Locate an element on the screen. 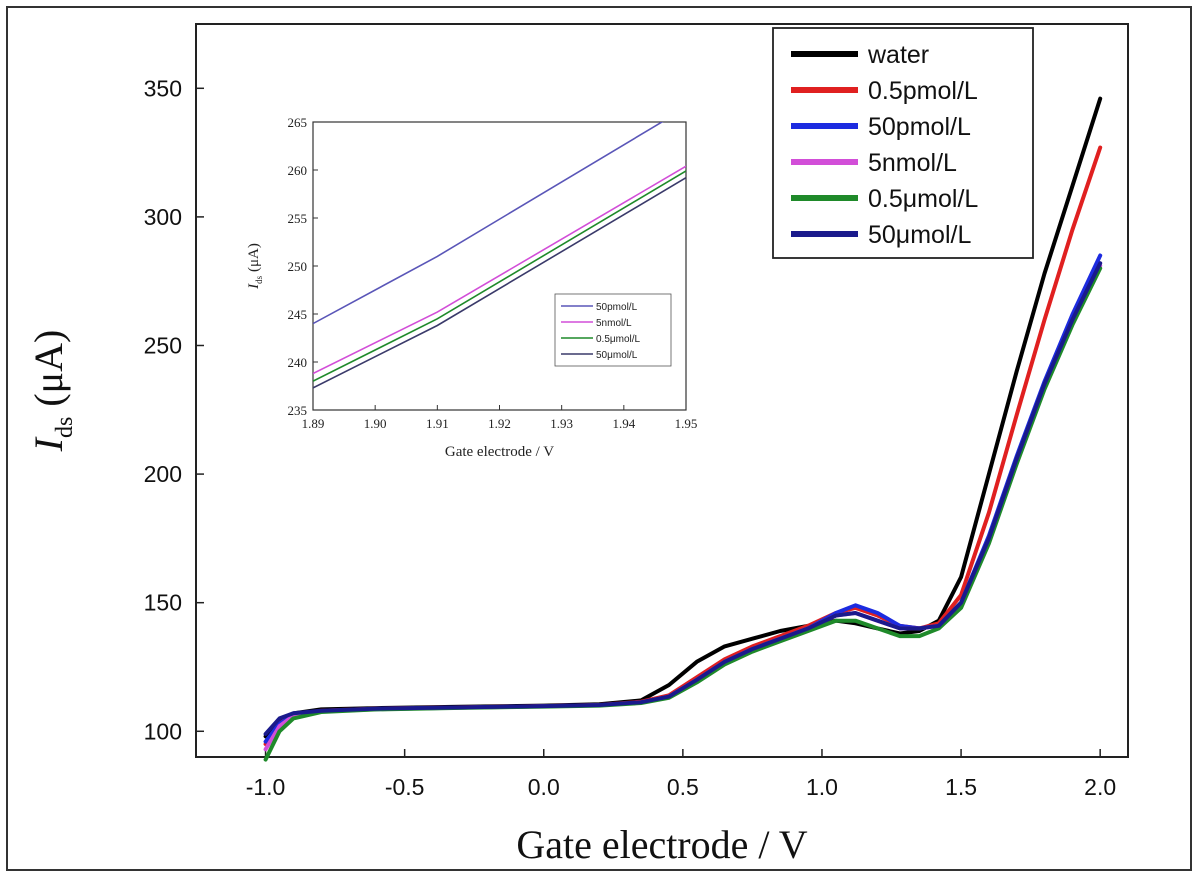  legend-label-5nmol-l: 5nmol/L is located at coordinates (912, 163).